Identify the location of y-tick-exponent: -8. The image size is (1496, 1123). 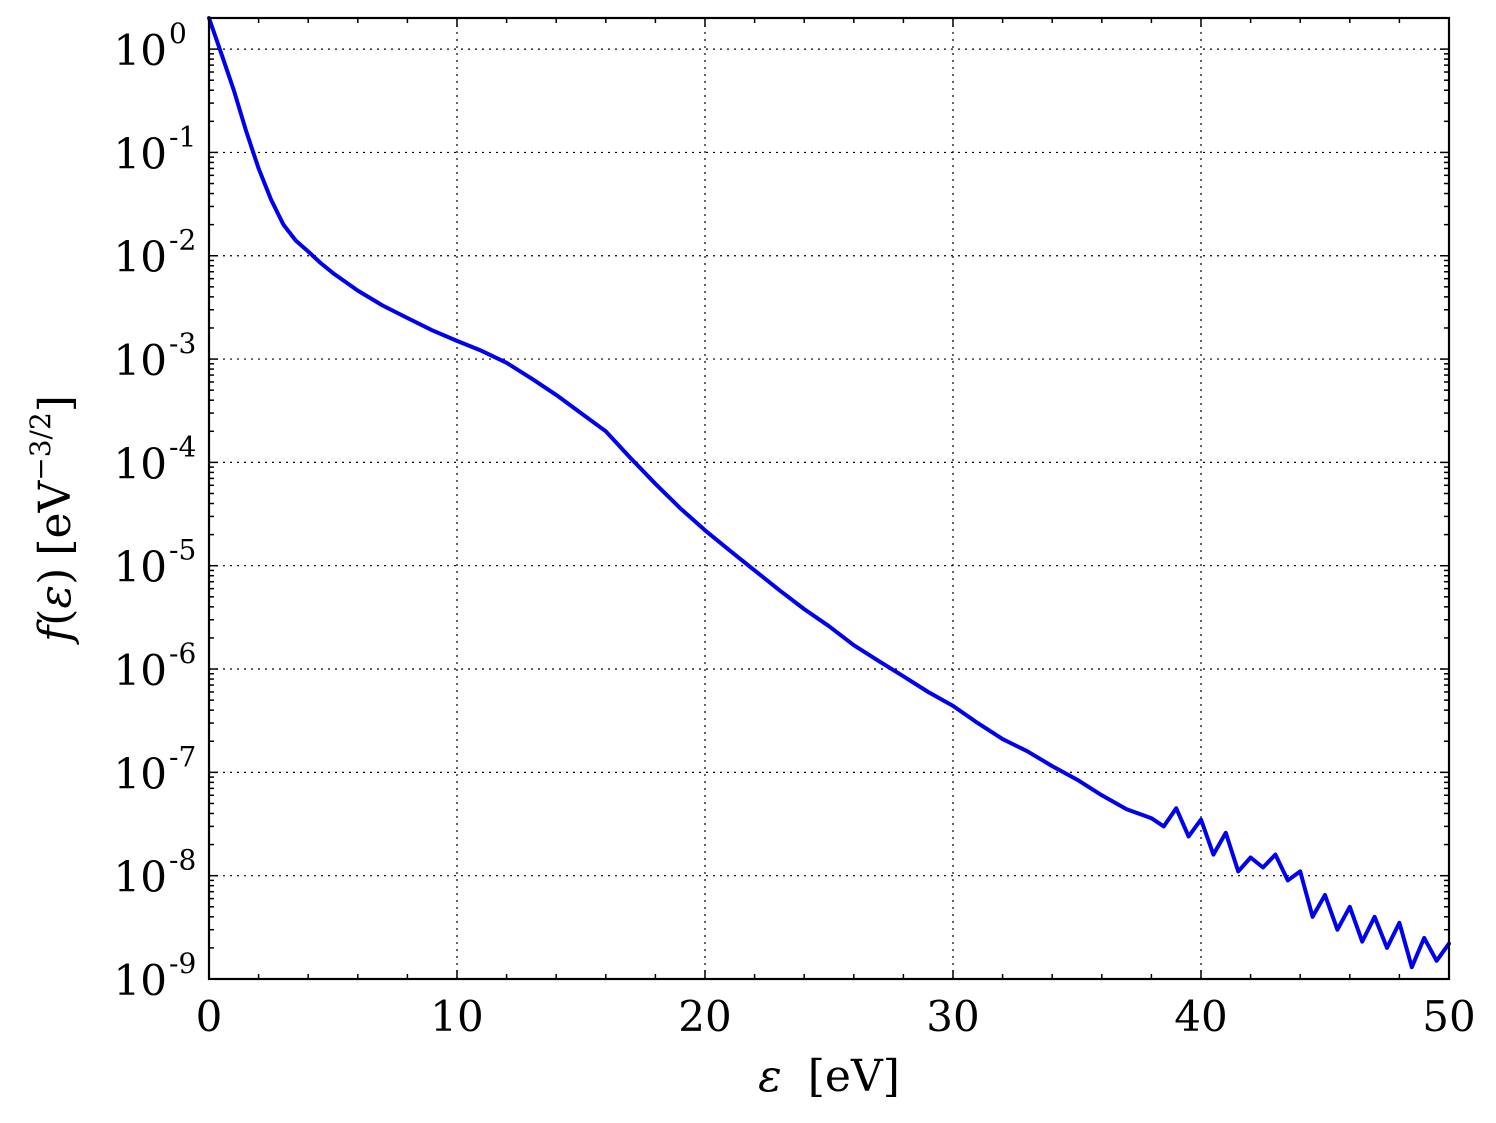
(182, 860).